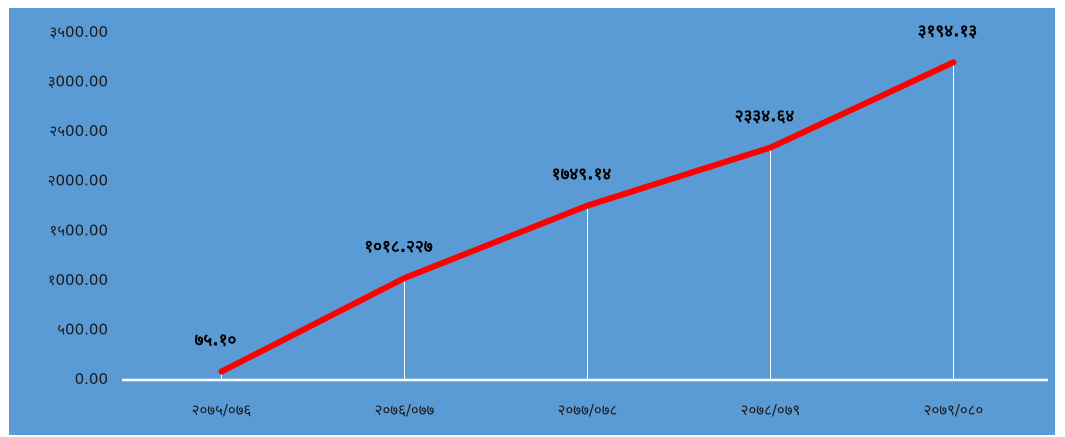 This screenshot has width=1065, height=437. What do you see at coordinates (588, 410) in the screenshot?
I see `x-tick-label: २०७७/०७८` at bounding box center [588, 410].